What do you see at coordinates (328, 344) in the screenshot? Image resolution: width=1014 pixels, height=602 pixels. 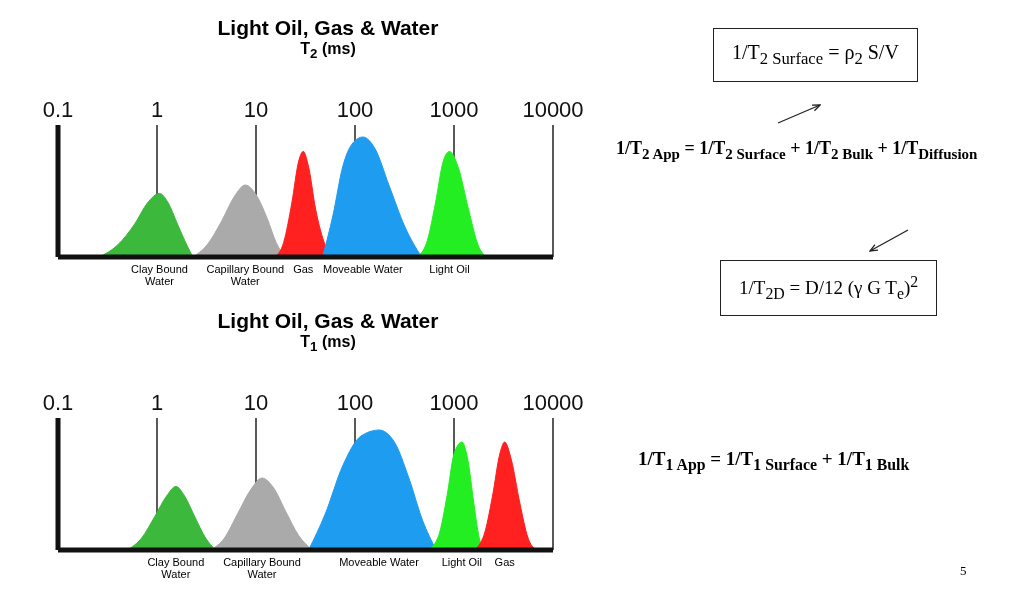 I see `x-axis-title: T$_{1}$ (ms)` at bounding box center [328, 344].